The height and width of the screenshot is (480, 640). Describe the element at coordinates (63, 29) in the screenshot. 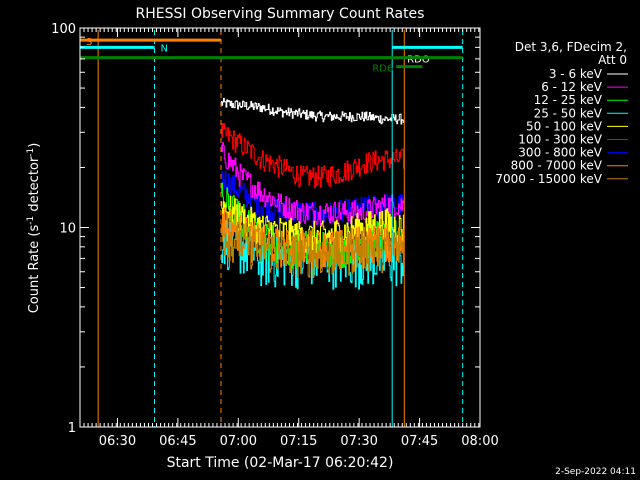

I see `y-tick-label: 100` at that location.